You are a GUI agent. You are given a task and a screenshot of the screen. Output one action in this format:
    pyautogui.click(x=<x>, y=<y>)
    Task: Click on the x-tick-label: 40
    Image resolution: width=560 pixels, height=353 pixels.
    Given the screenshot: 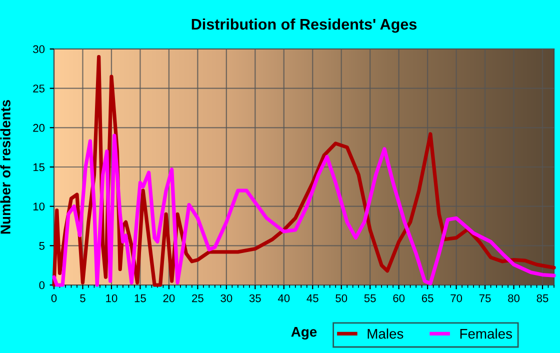 What is the action you would take?
    pyautogui.click(x=284, y=298)
    